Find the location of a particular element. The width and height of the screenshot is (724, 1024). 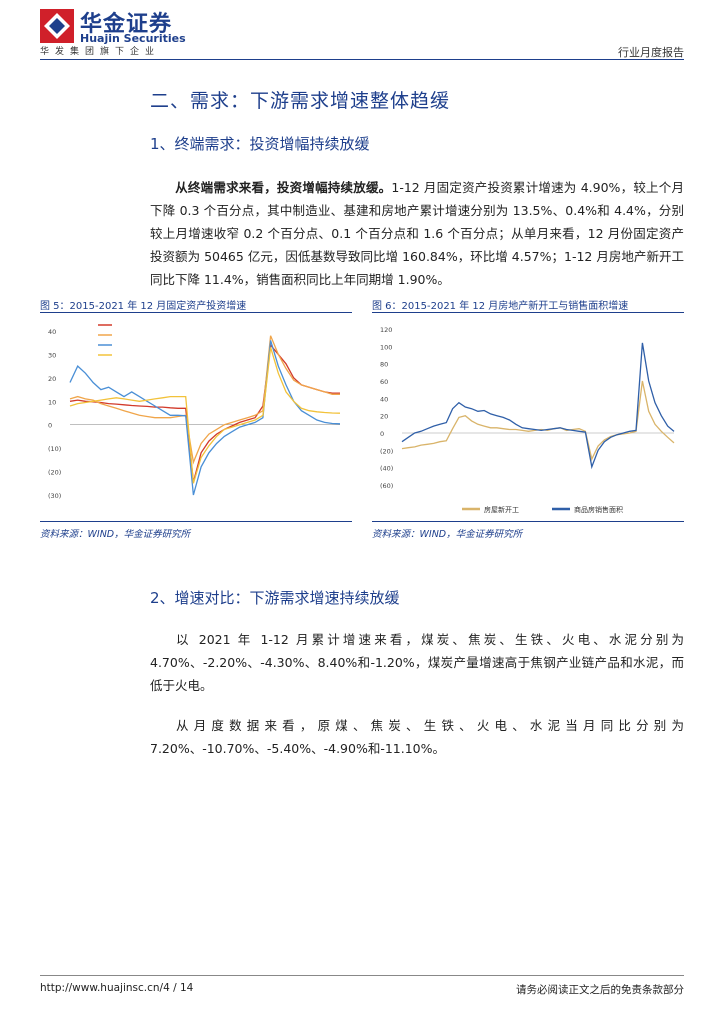

section-title: 二、需求：下游需求增速整体趋缓 is located at coordinates (300, 101).